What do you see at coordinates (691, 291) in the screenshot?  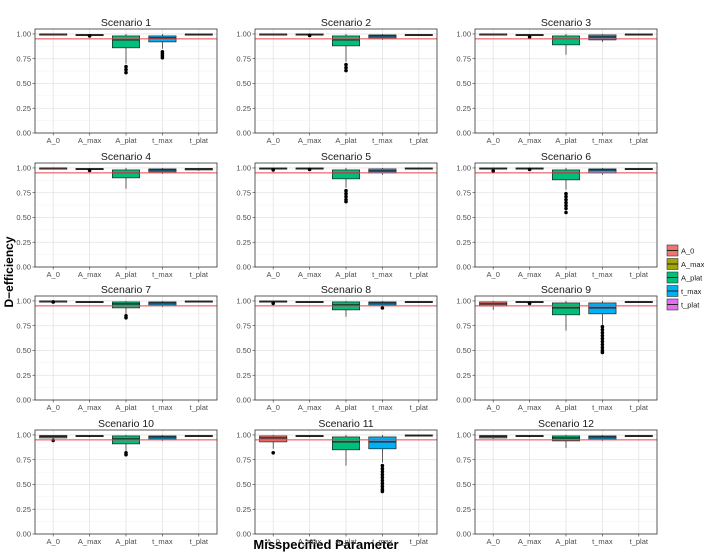 I see `legend-label: t_max` at bounding box center [691, 291].